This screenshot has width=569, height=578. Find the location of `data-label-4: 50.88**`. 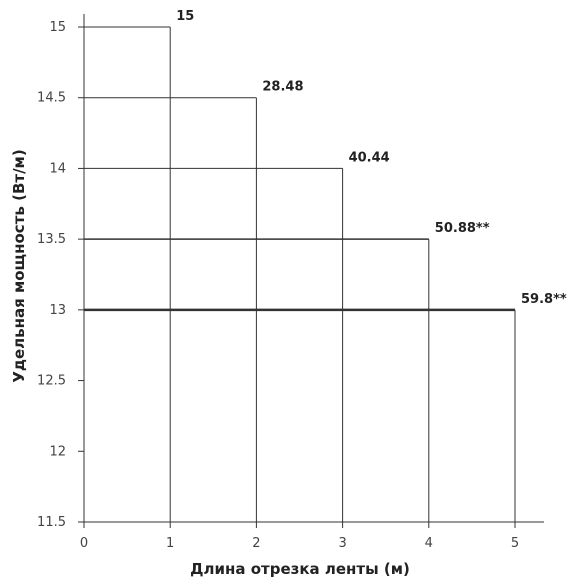

data-label-4: 50.88** is located at coordinates (462, 228).